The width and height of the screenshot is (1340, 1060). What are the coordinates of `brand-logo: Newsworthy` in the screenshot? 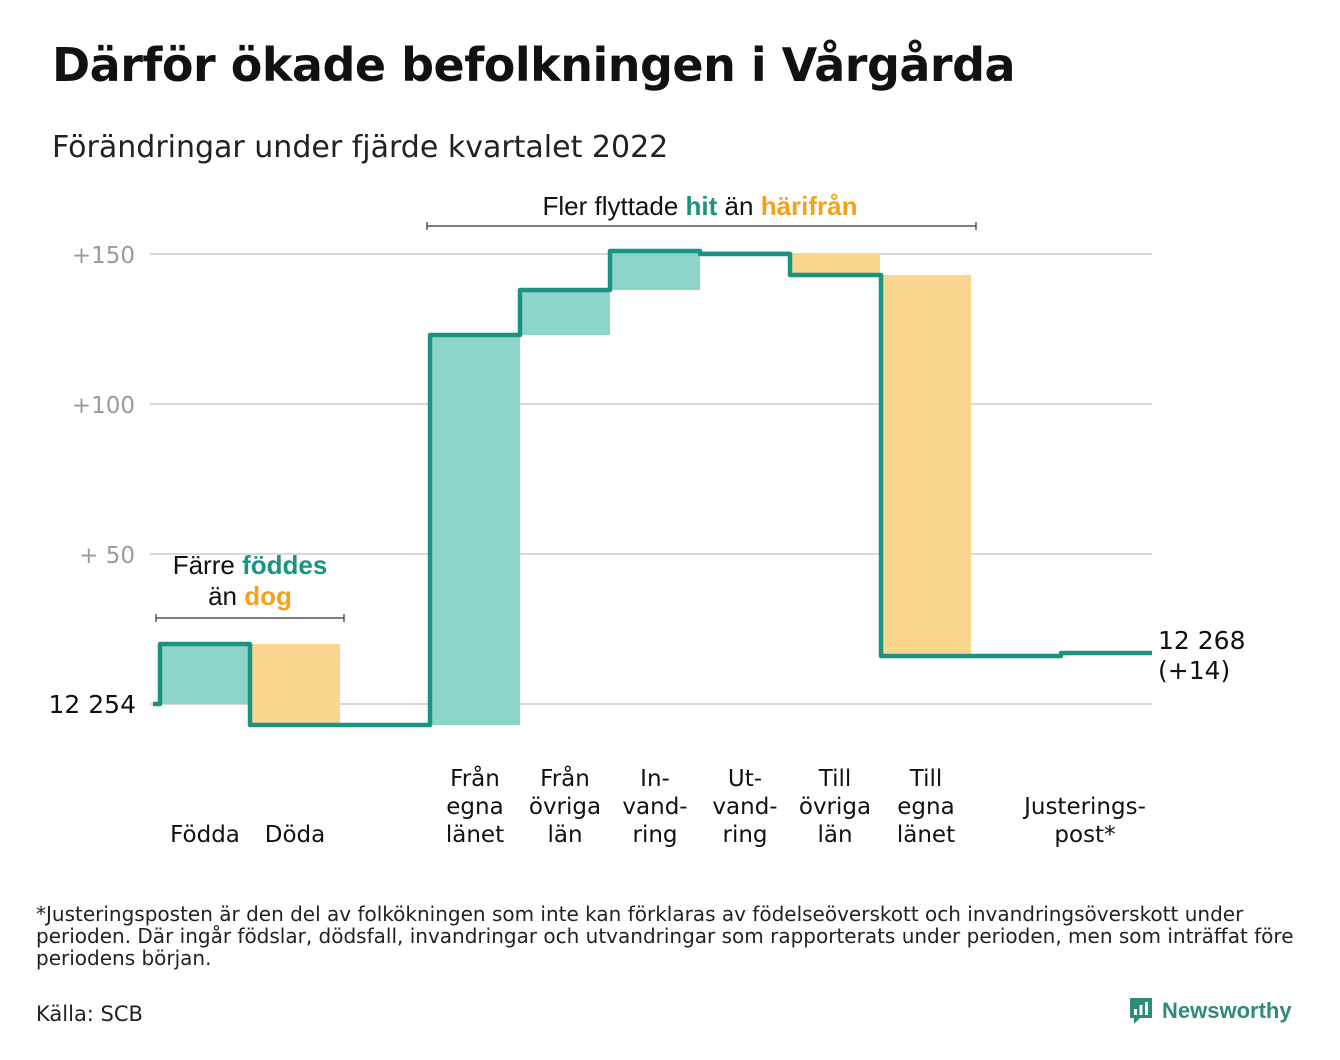 It's located at (1210, 1011).